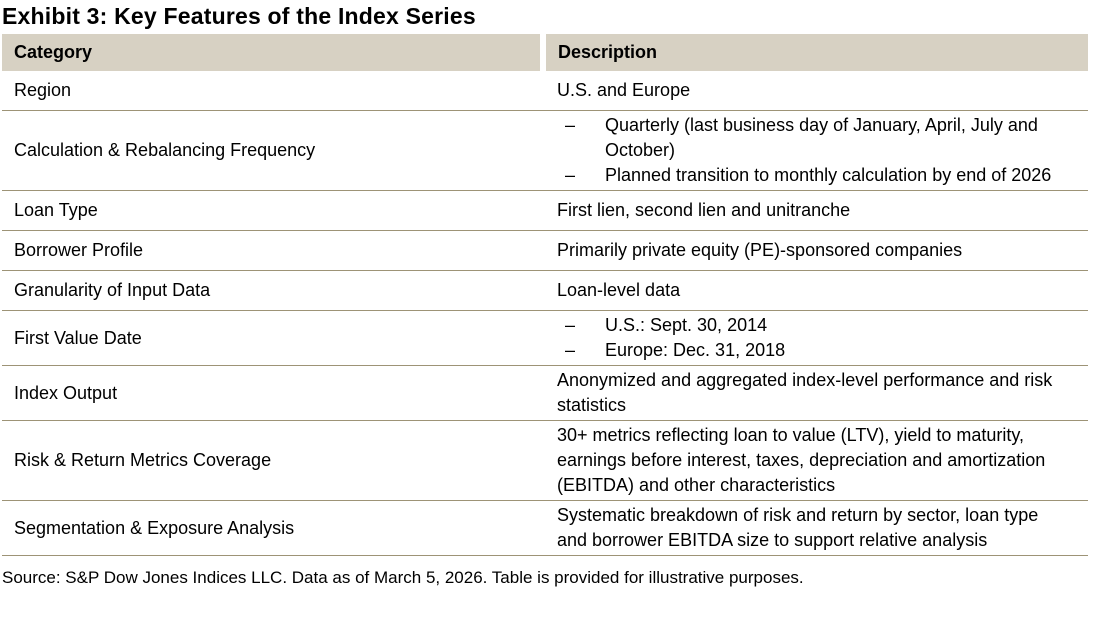  I want to click on category-cell: Index Output, so click(66, 392).